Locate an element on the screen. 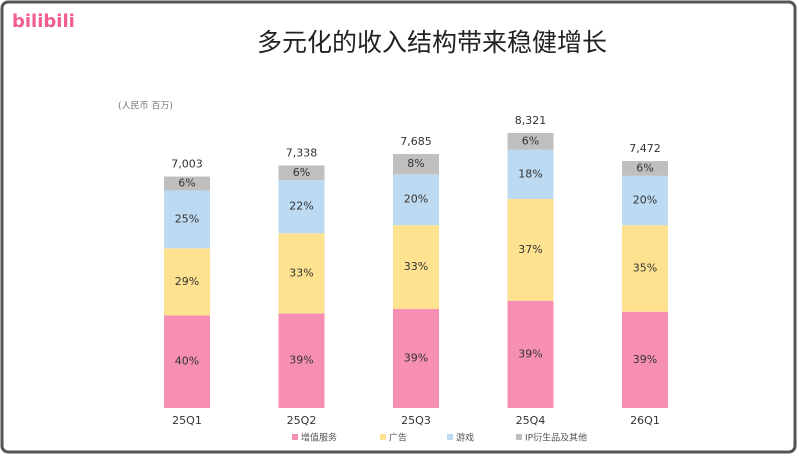 The width and height of the screenshot is (799, 456). segment-label: 8% is located at coordinates (415, 163).